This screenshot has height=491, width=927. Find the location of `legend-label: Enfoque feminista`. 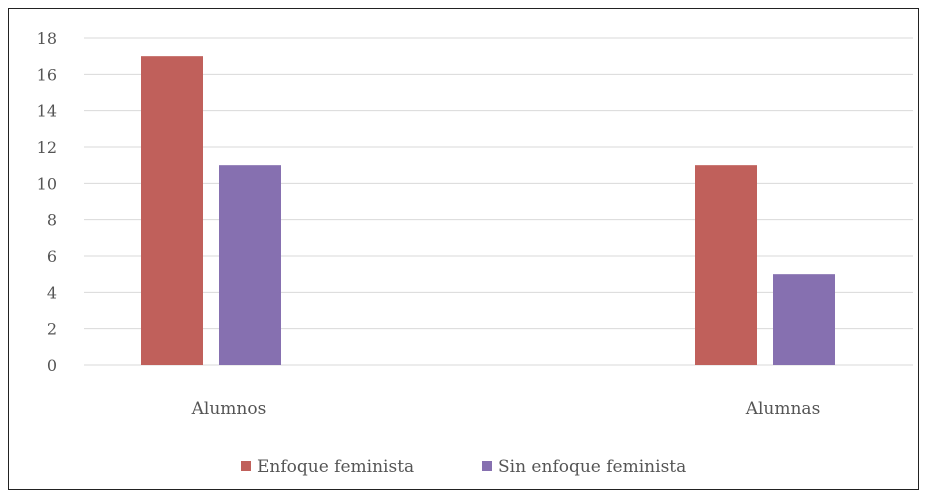

legend-label: Enfoque feminista is located at coordinates (335, 467).